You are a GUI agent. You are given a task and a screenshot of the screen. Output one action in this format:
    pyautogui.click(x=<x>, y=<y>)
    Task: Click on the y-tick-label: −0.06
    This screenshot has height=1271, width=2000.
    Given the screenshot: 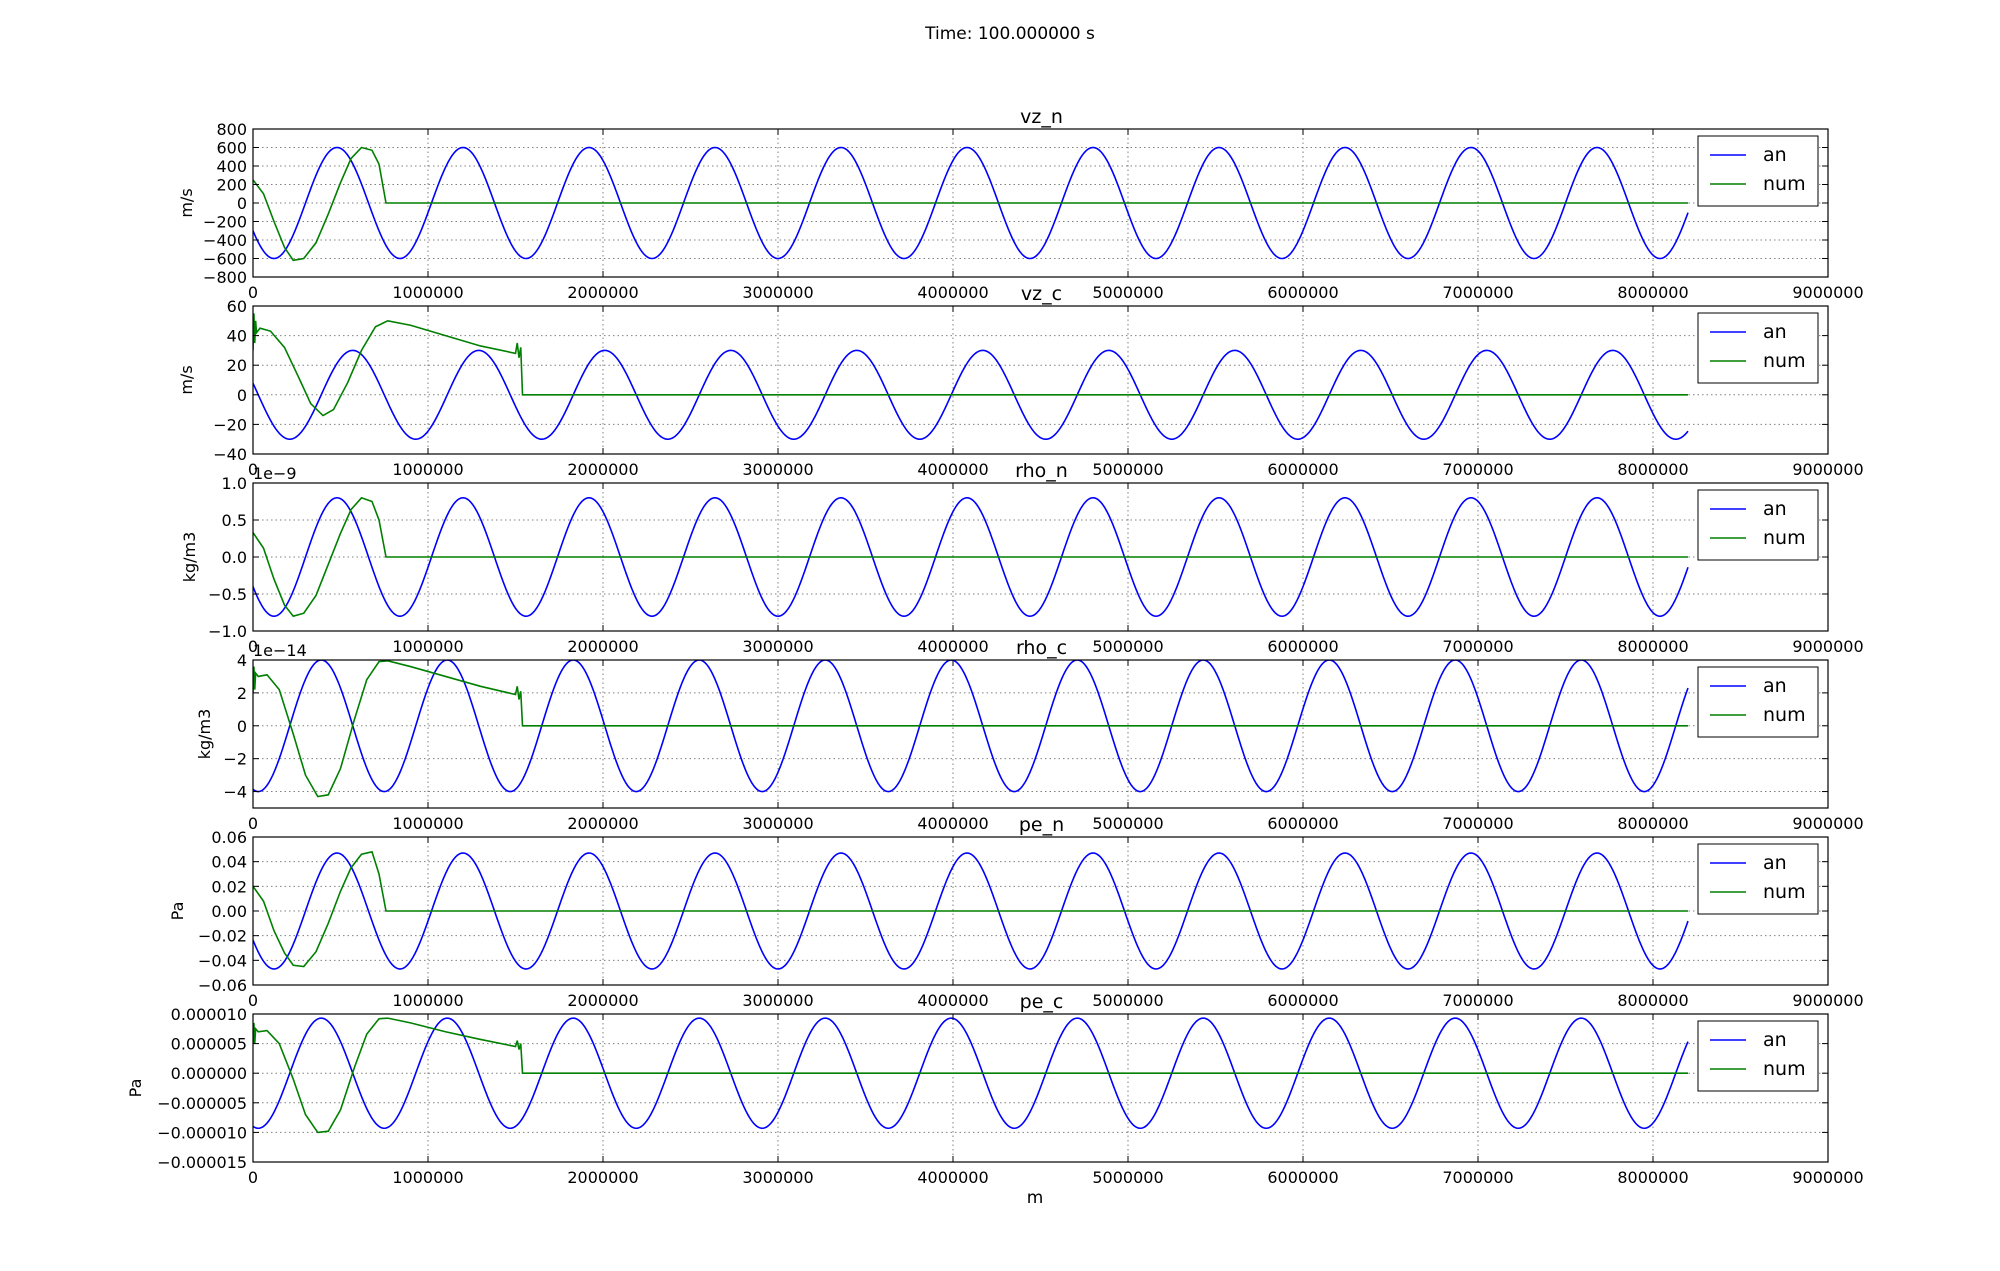 What is the action you would take?
    pyautogui.click(x=222, y=985)
    